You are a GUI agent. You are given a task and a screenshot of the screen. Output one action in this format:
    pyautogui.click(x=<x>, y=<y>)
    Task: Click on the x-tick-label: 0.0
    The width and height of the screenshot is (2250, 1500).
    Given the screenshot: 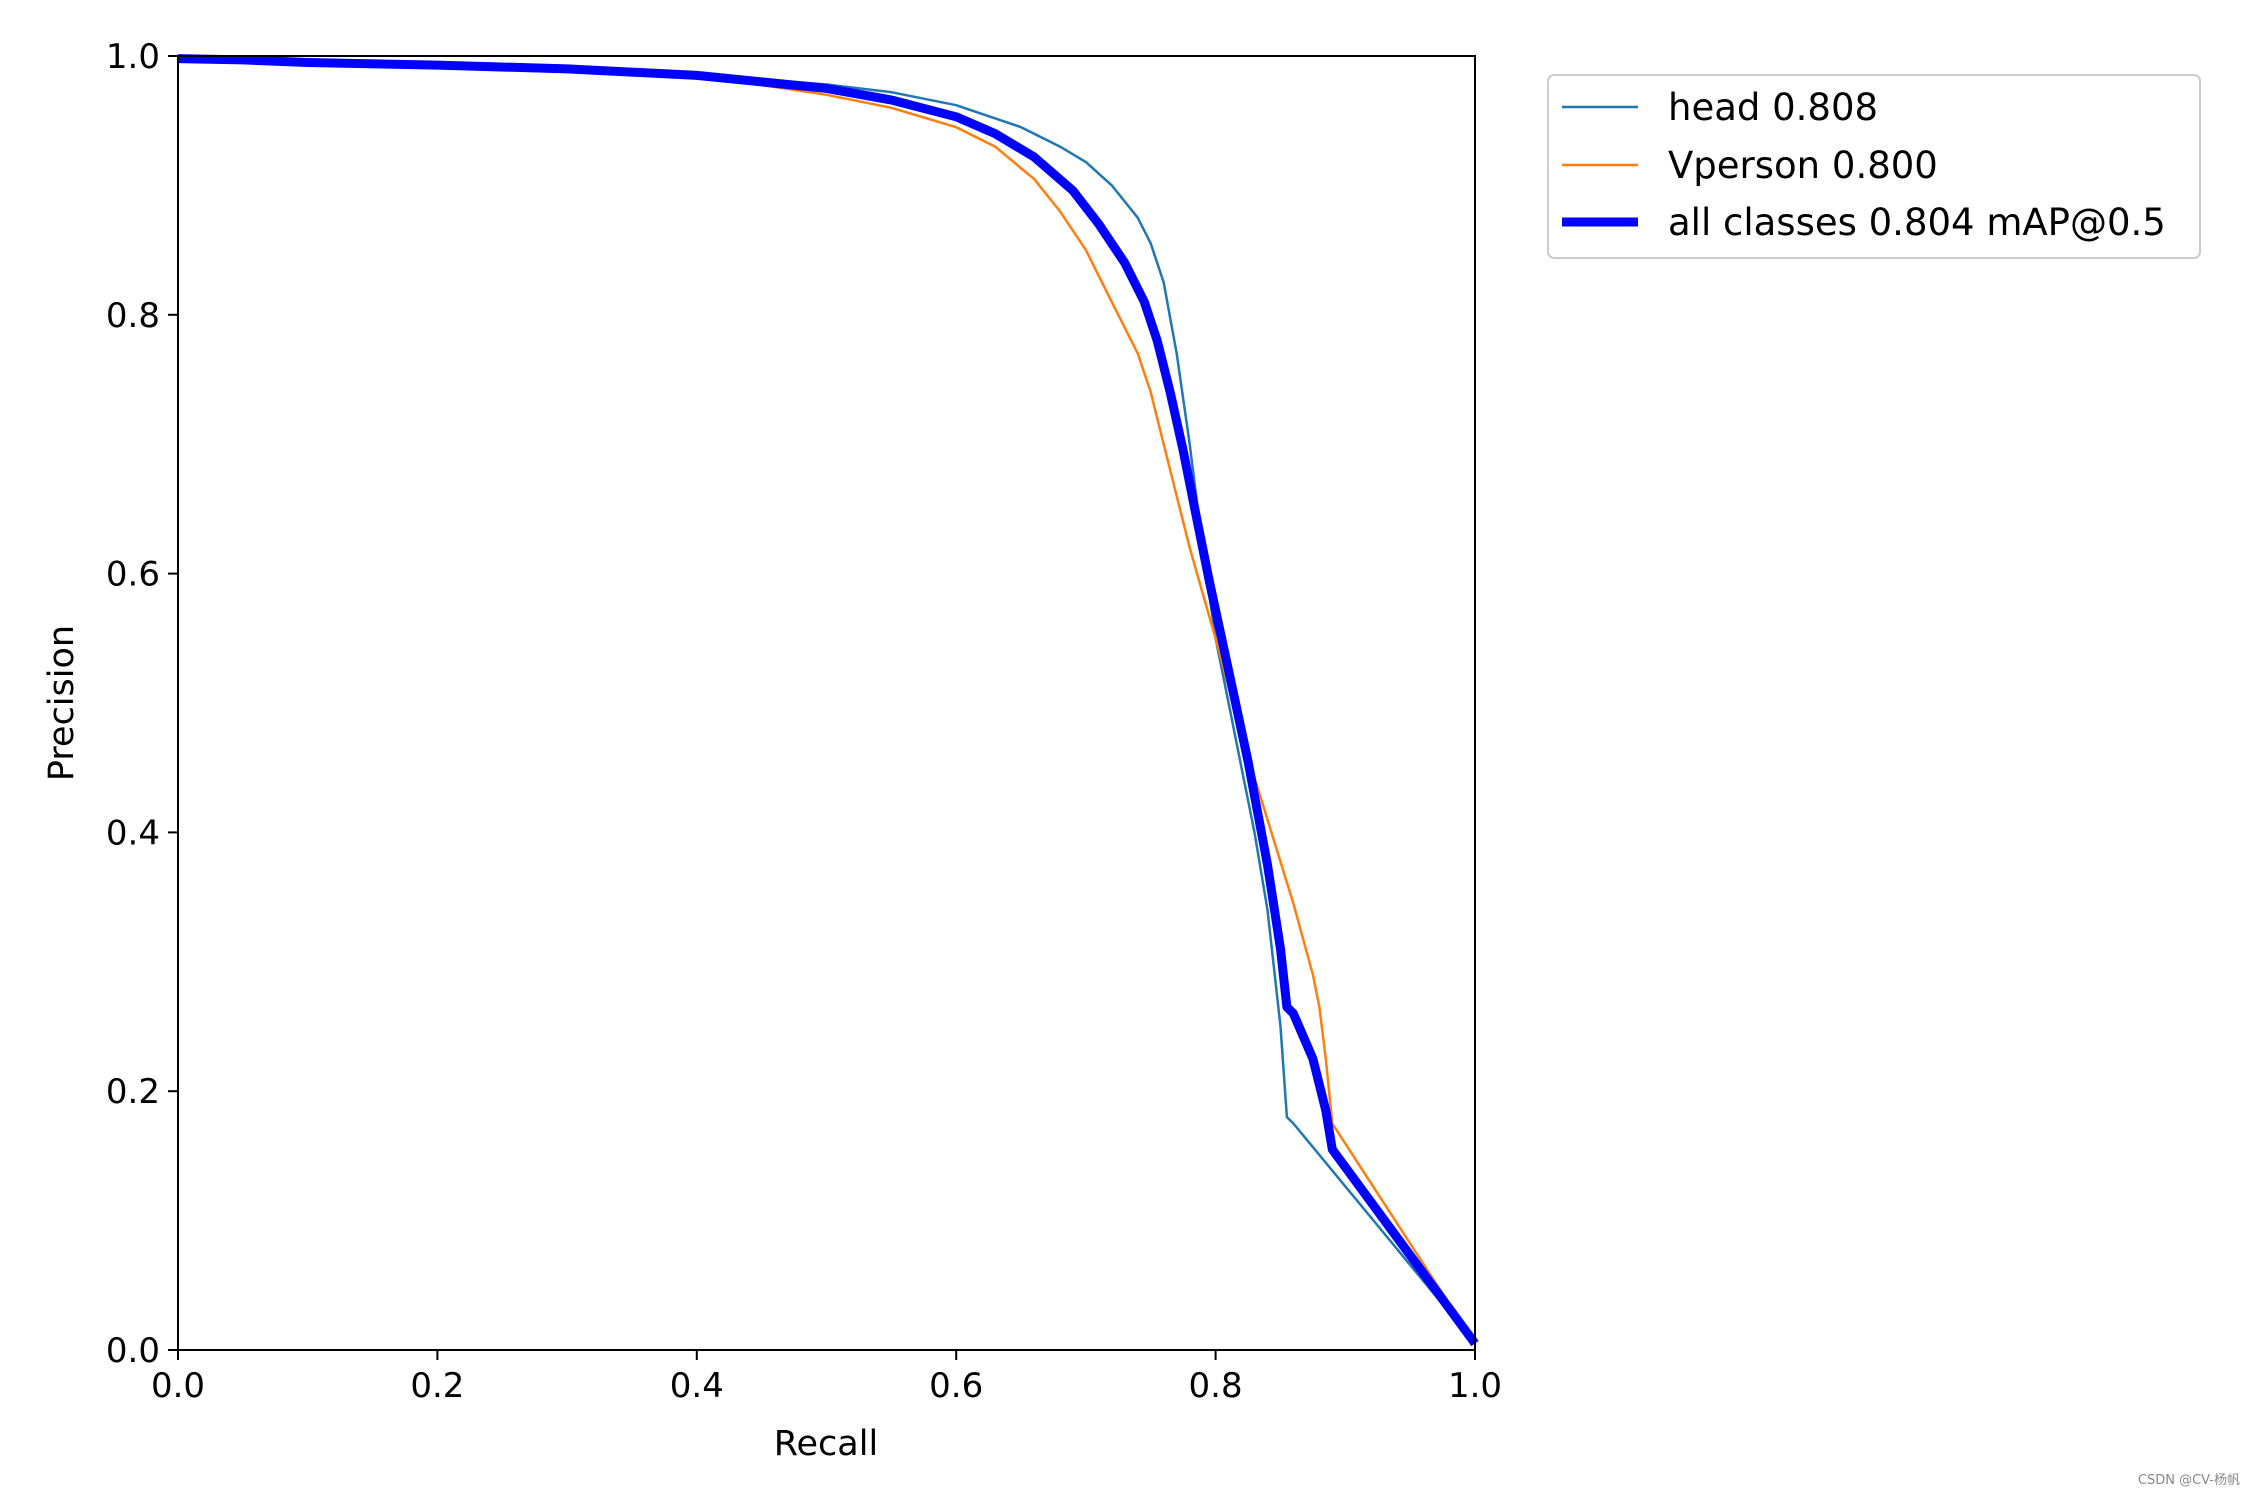 What is the action you would take?
    pyautogui.click(x=178, y=1386)
    